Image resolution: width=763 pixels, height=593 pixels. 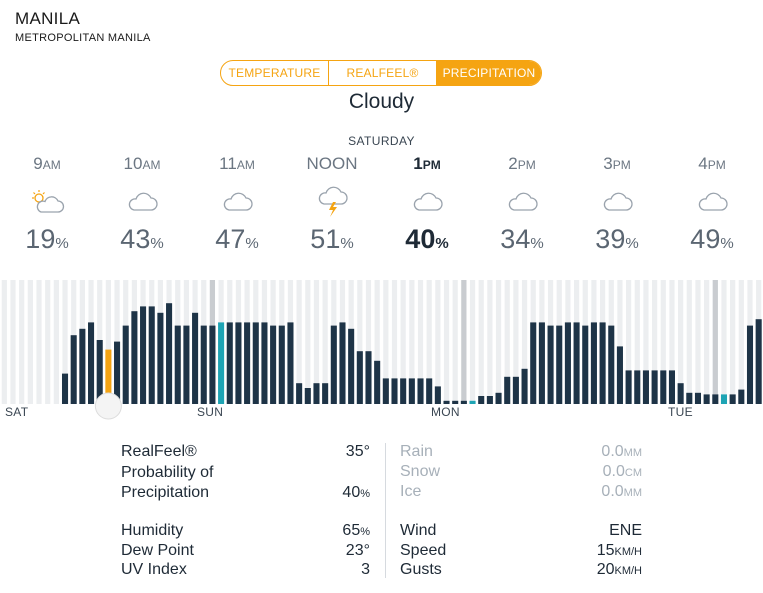 I want to click on tab-realfeel: REALFEEL®, so click(x=382, y=73).